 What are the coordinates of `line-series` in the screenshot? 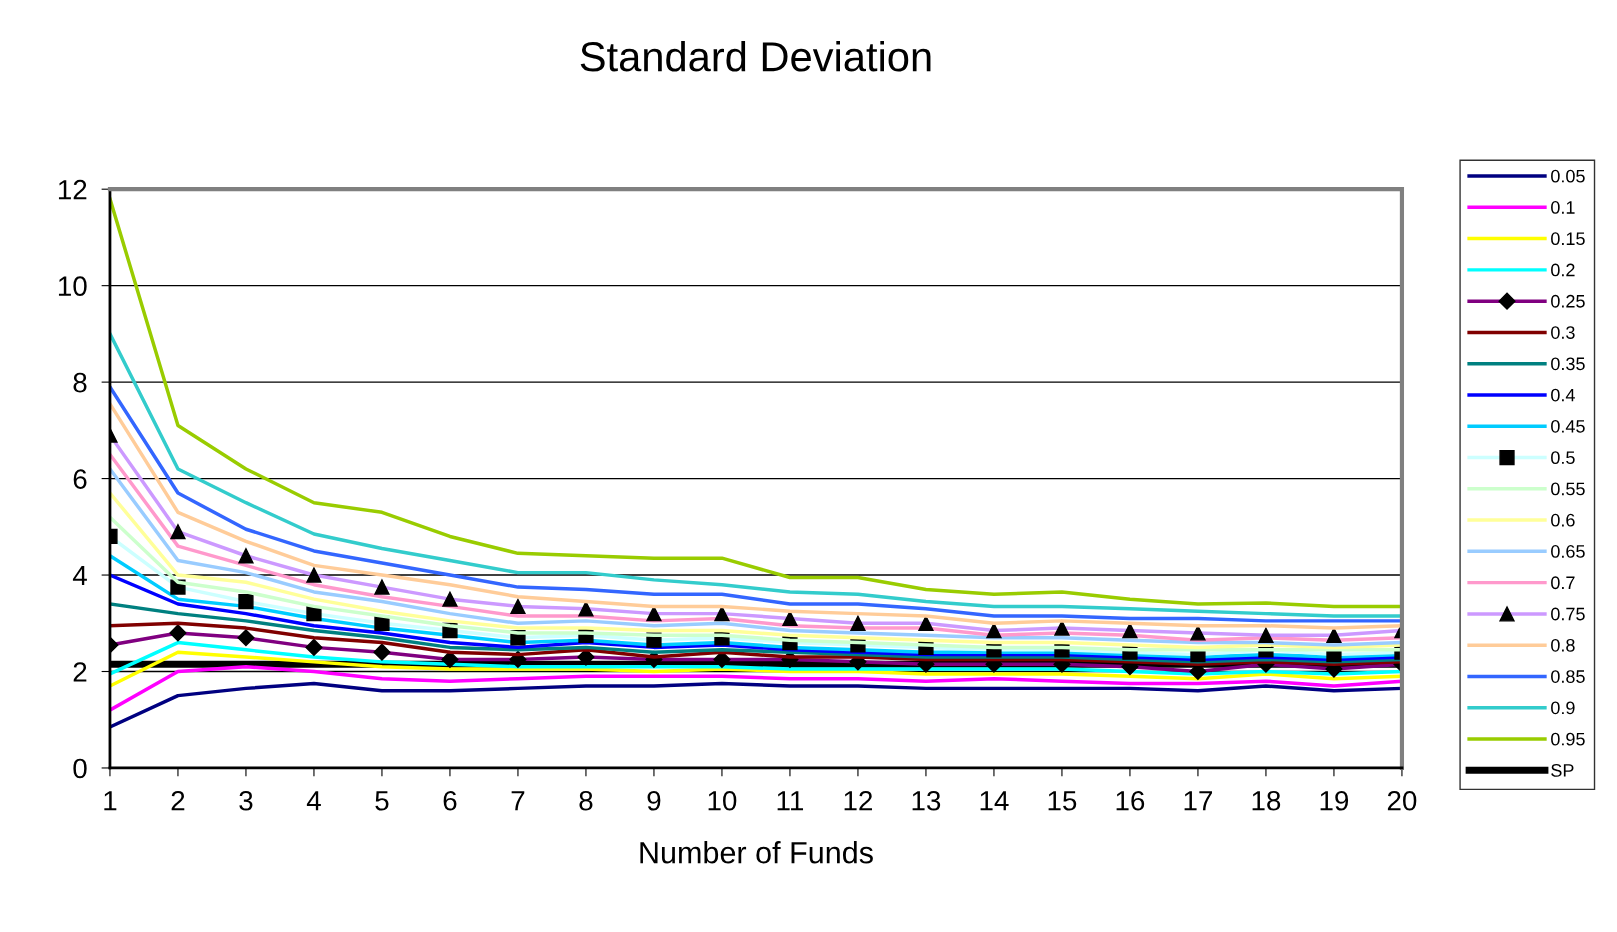 It's located at (755, 705).